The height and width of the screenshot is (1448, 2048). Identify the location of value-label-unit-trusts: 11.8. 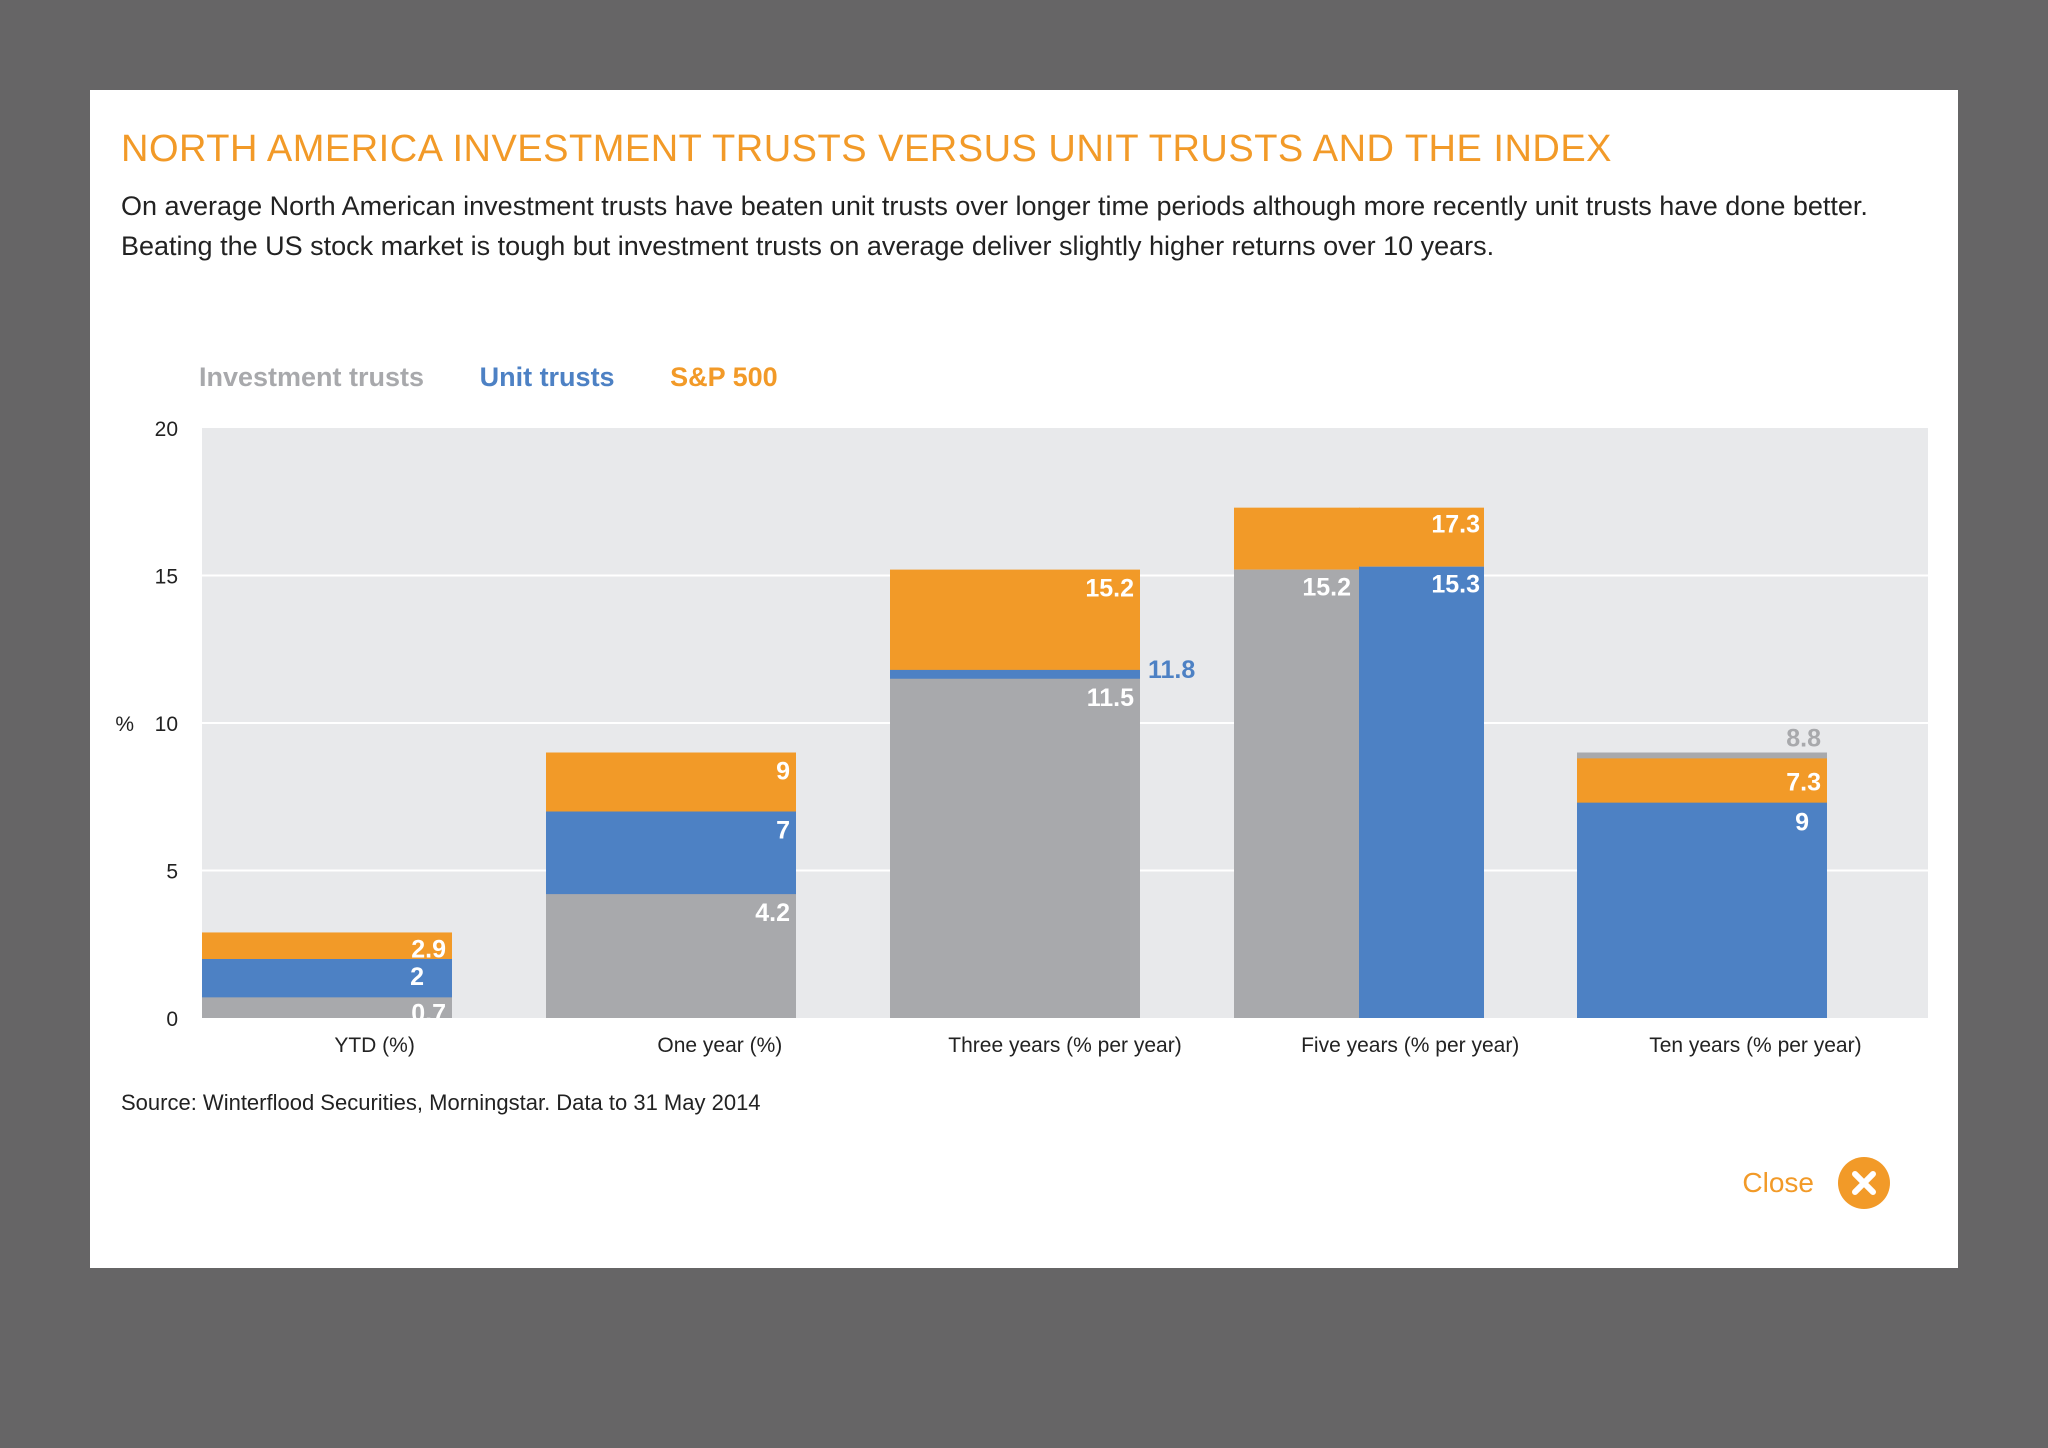
(1171, 670).